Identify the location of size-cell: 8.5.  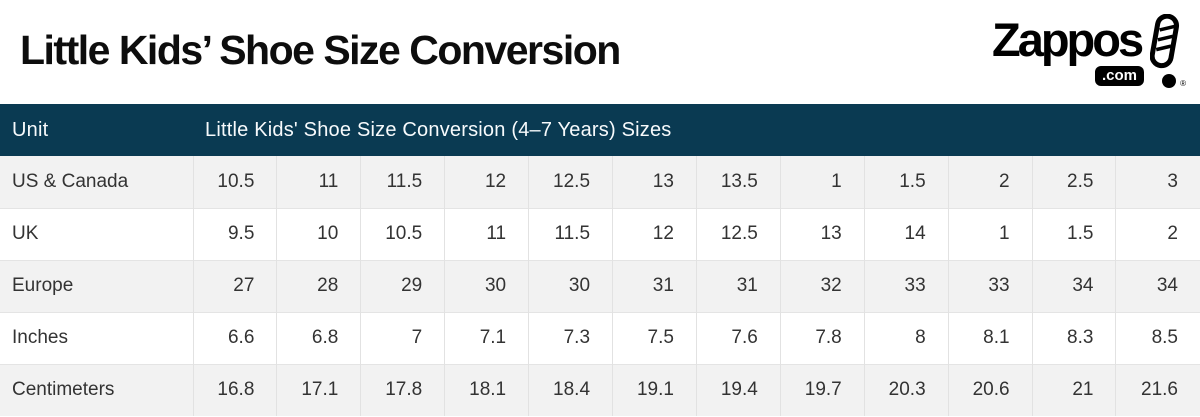
(1157, 337).